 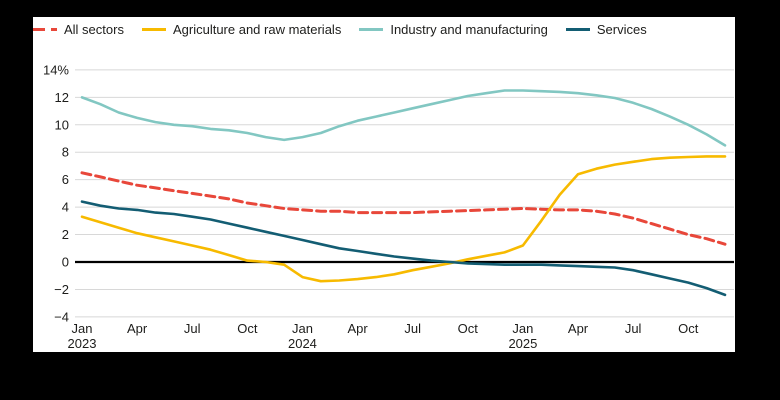 I want to click on x-tick-year-label: 2023, so click(x=82, y=343).